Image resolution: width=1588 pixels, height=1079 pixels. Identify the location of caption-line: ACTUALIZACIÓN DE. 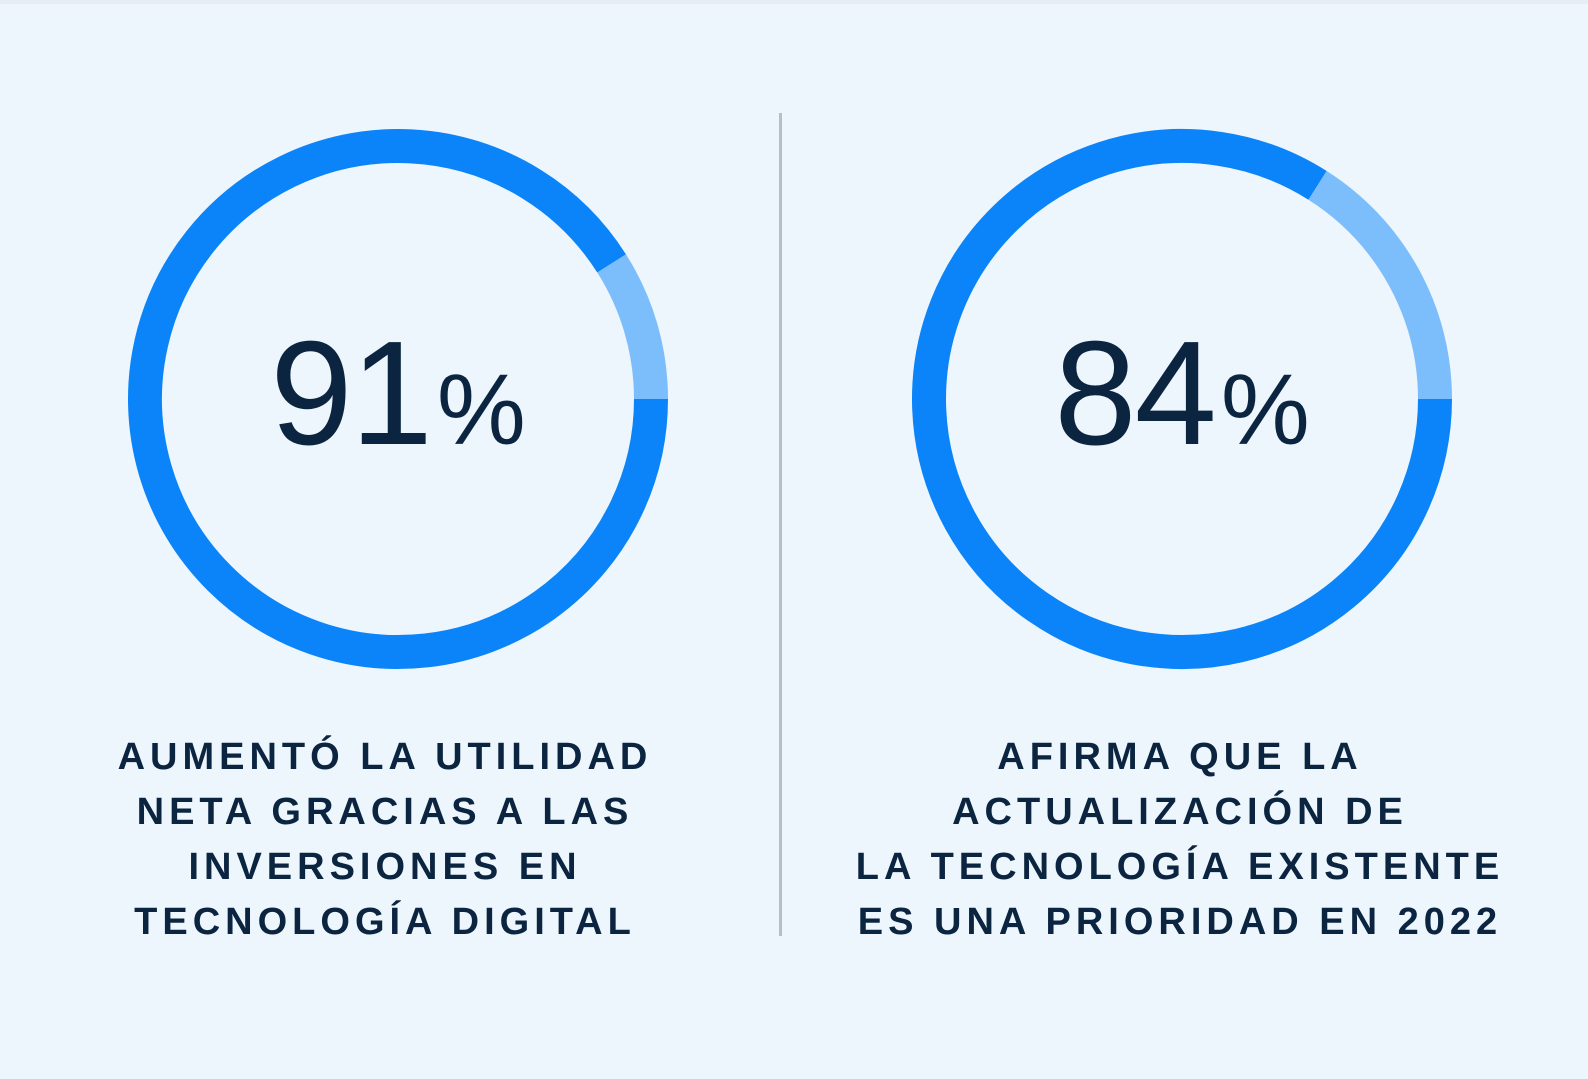
(1180, 812).